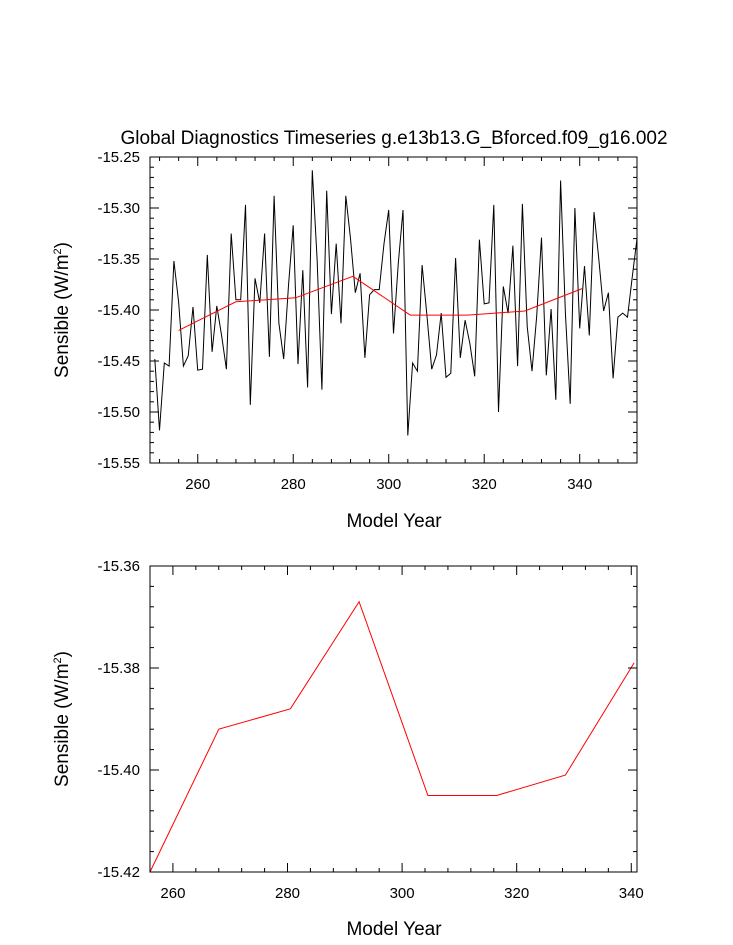 The image size is (733, 945). What do you see at coordinates (118, 872) in the screenshot?
I see `y-tick-label: -15.42` at bounding box center [118, 872].